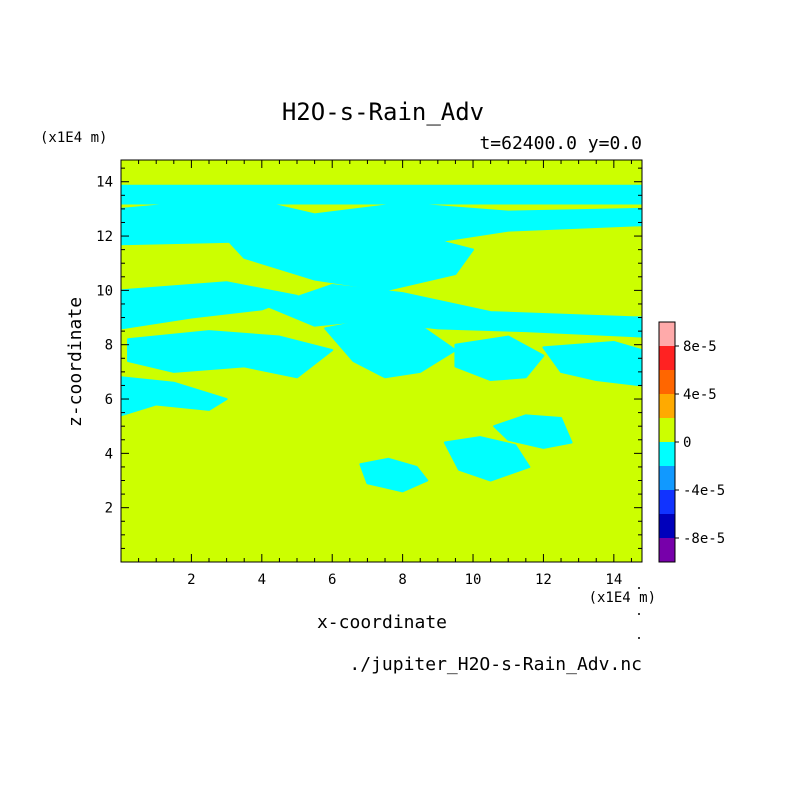 The image size is (804, 804). What do you see at coordinates (262, 580) in the screenshot?
I see `x-tick-label: 4` at bounding box center [262, 580].